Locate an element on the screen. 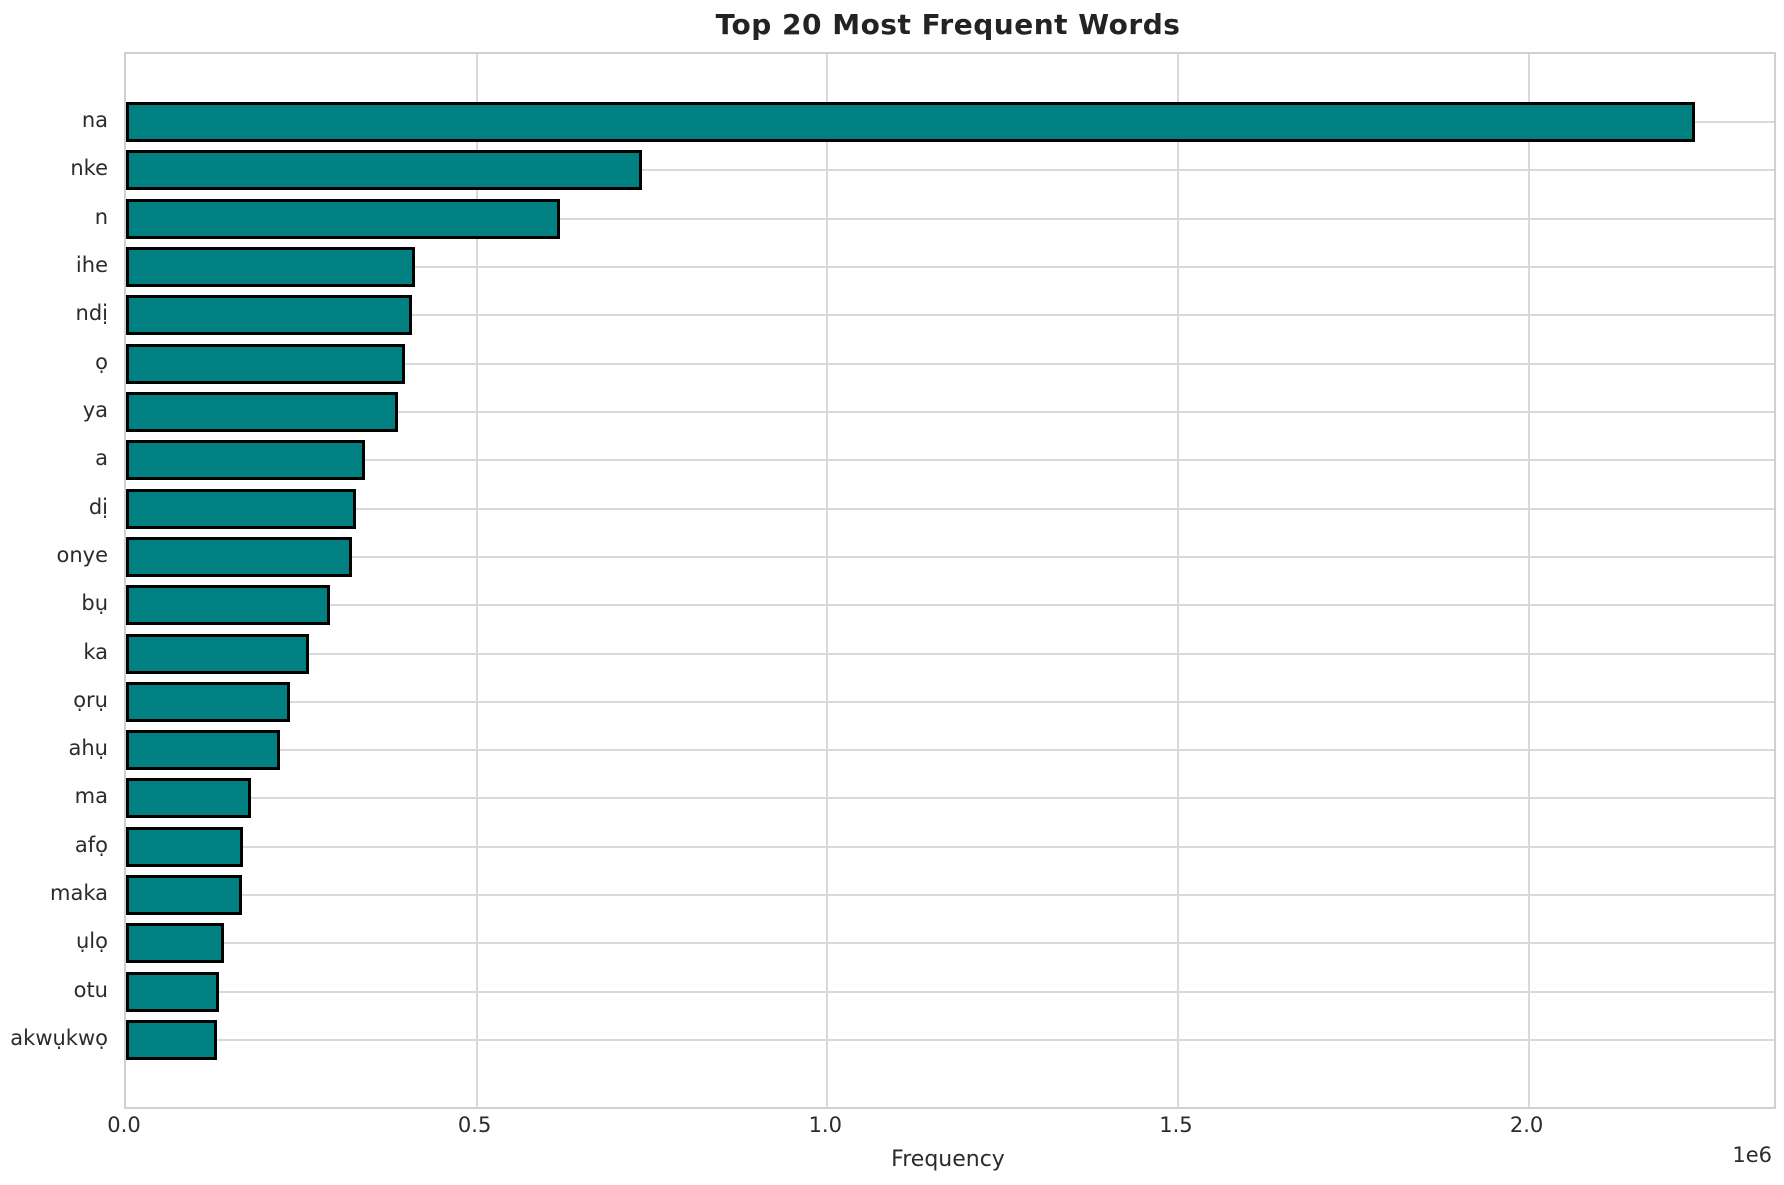  x-tick-label: 1.0 is located at coordinates (825, 1125).